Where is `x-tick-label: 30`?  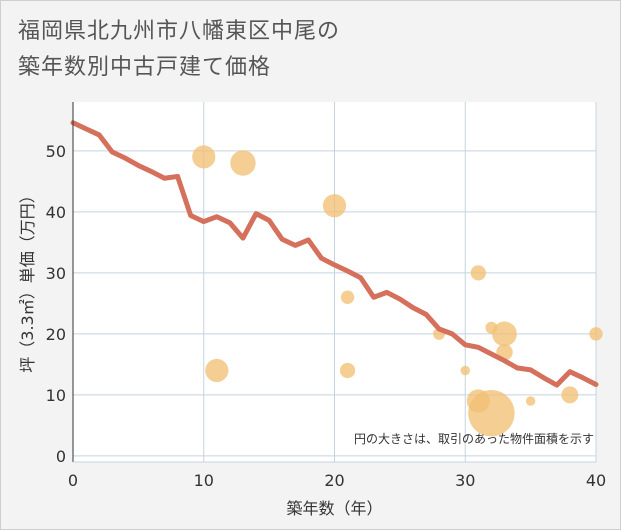
x-tick-label: 30 is located at coordinates (465, 480).